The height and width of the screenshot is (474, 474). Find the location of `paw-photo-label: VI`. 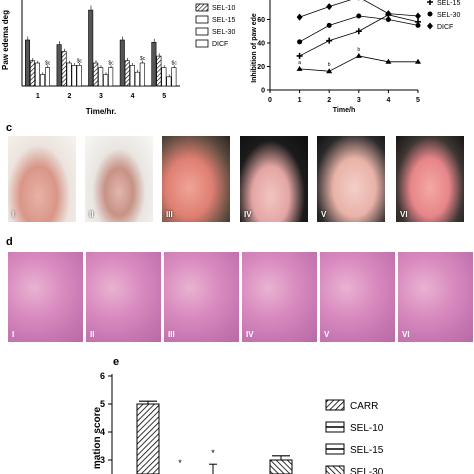

paw-photo-label: VI is located at coordinates (404, 214).